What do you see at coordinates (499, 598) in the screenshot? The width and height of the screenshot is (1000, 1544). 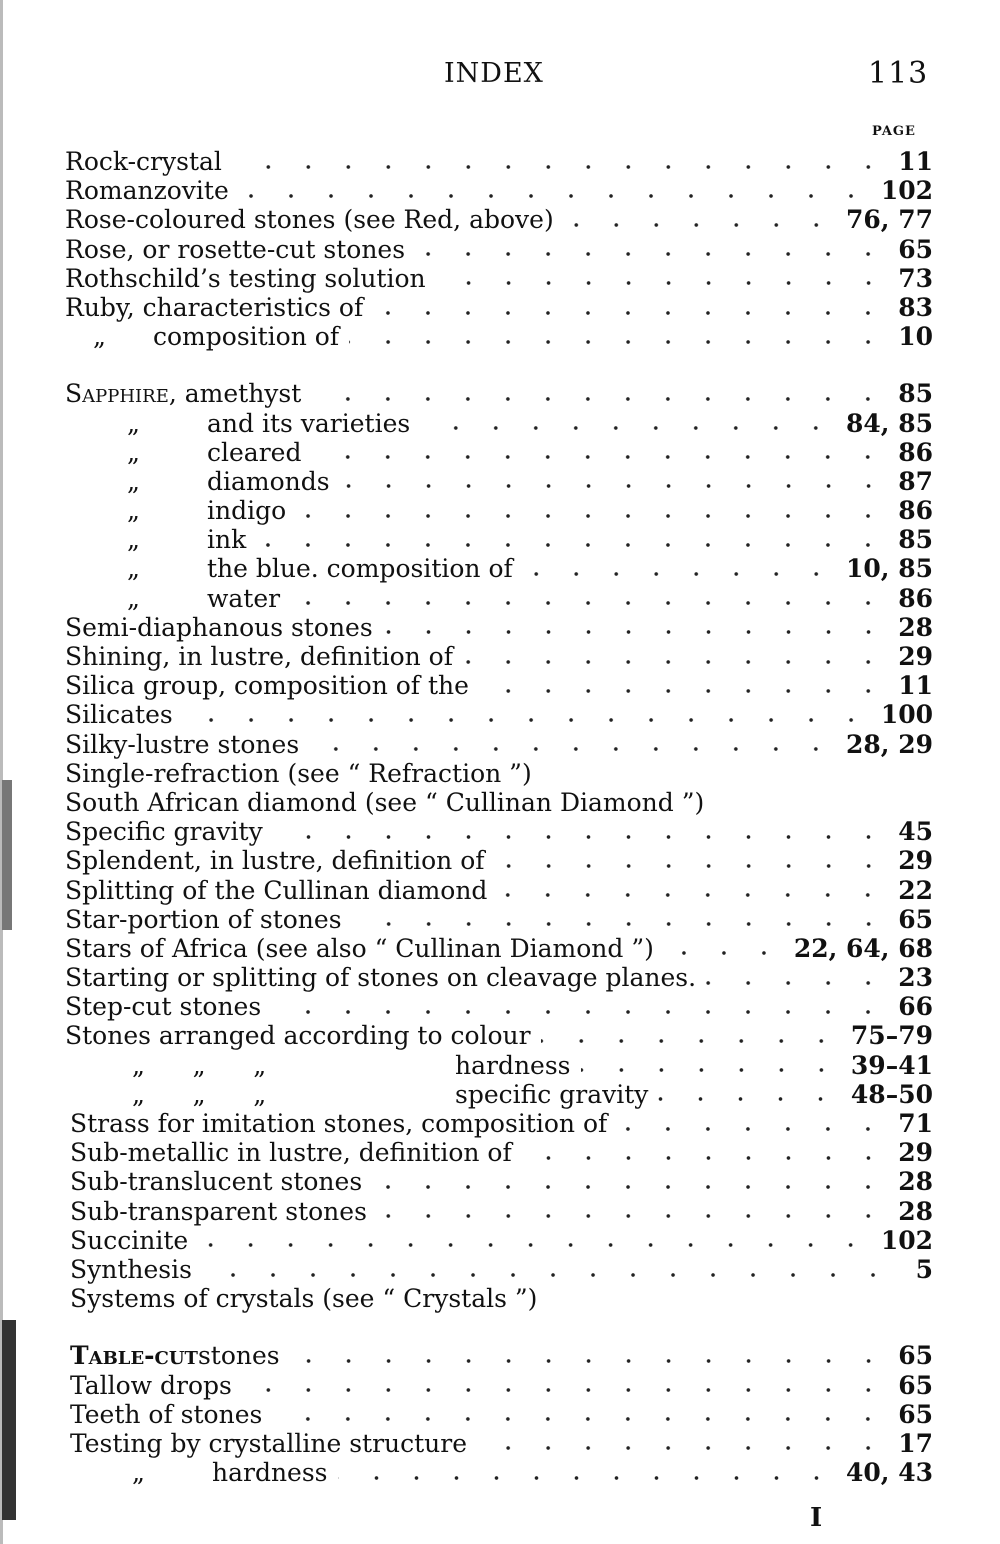 I see `index-entry: „ water 86` at bounding box center [499, 598].